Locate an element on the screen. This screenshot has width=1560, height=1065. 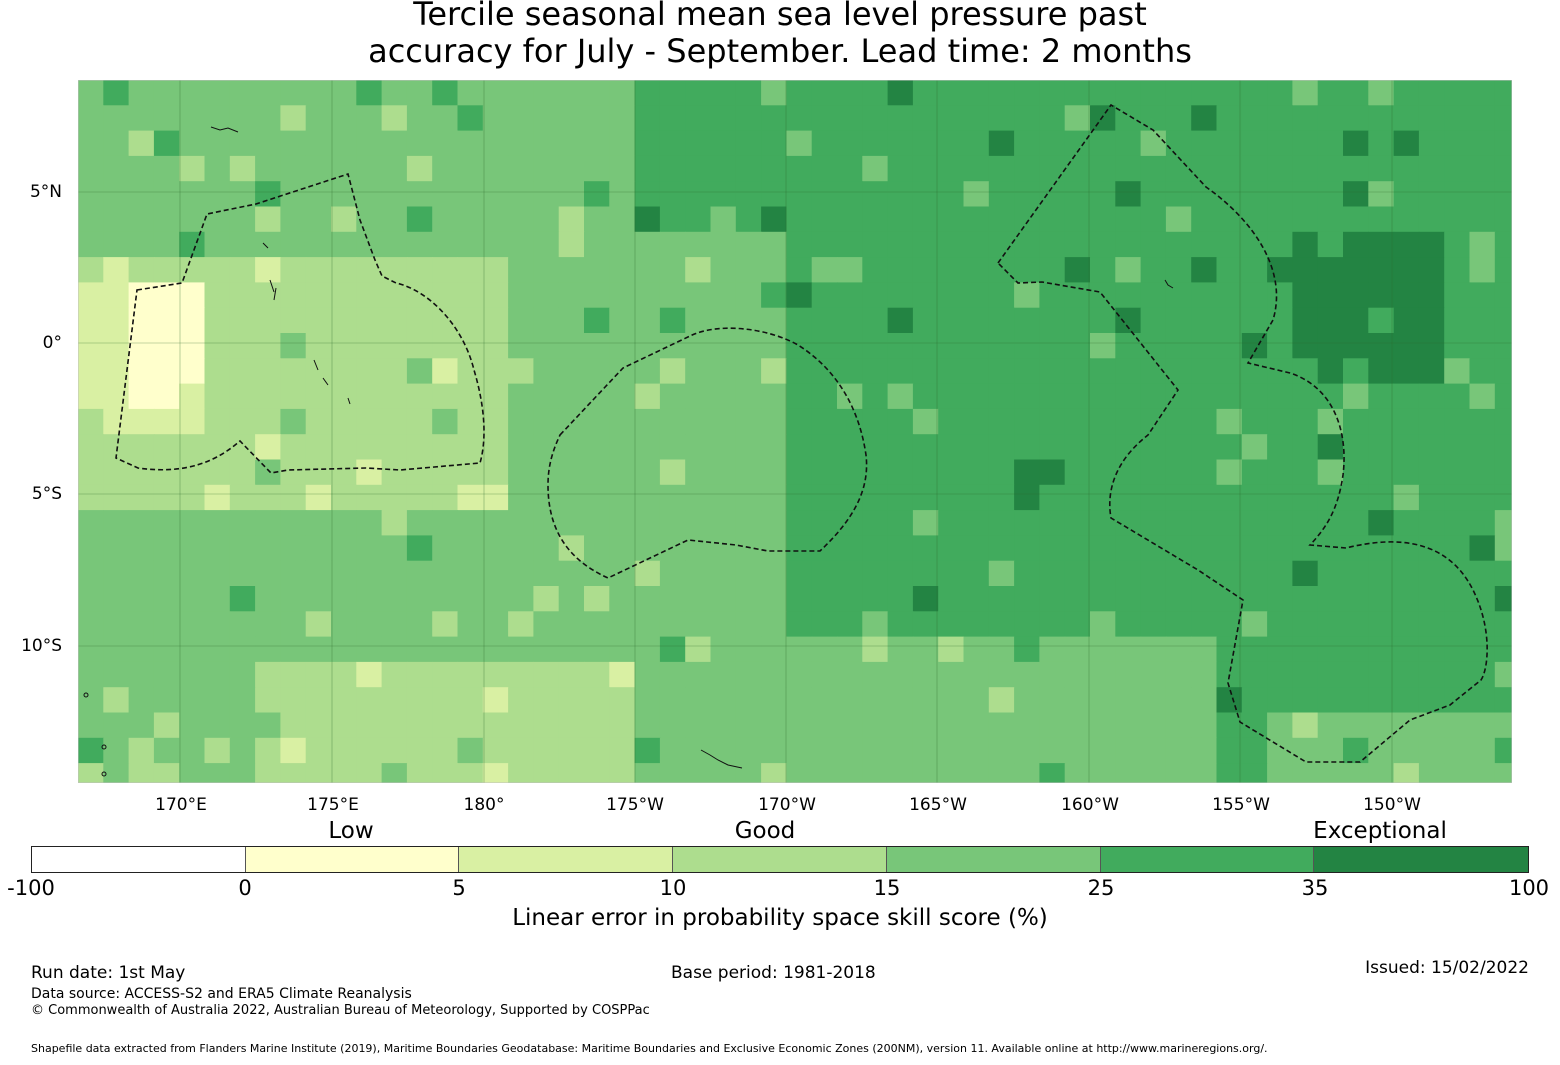
issued-date: Issued: 15/02/2022 is located at coordinates (1447, 968).